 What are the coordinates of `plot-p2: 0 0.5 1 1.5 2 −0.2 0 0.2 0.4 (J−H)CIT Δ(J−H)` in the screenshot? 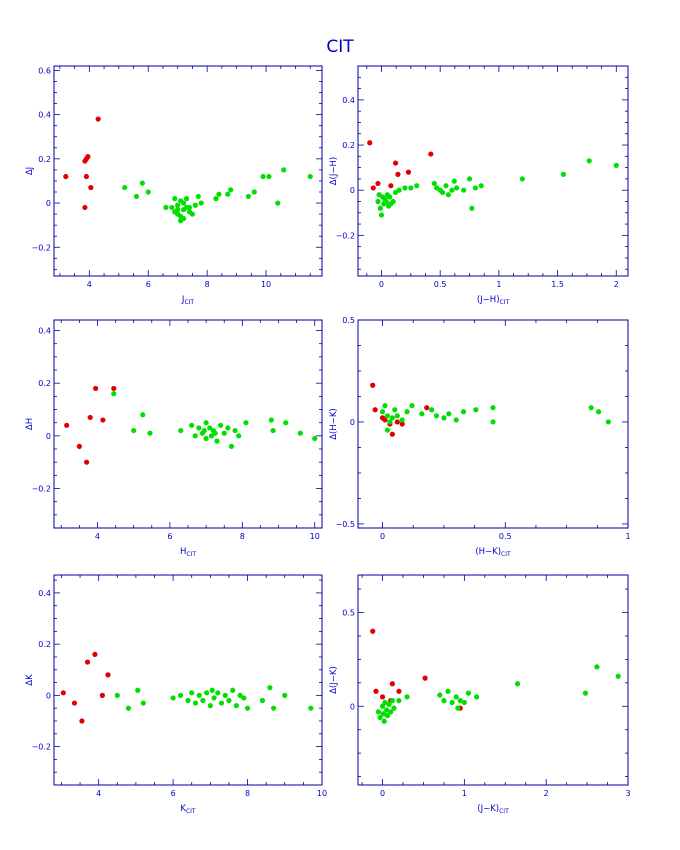 It's located at (479, 185).